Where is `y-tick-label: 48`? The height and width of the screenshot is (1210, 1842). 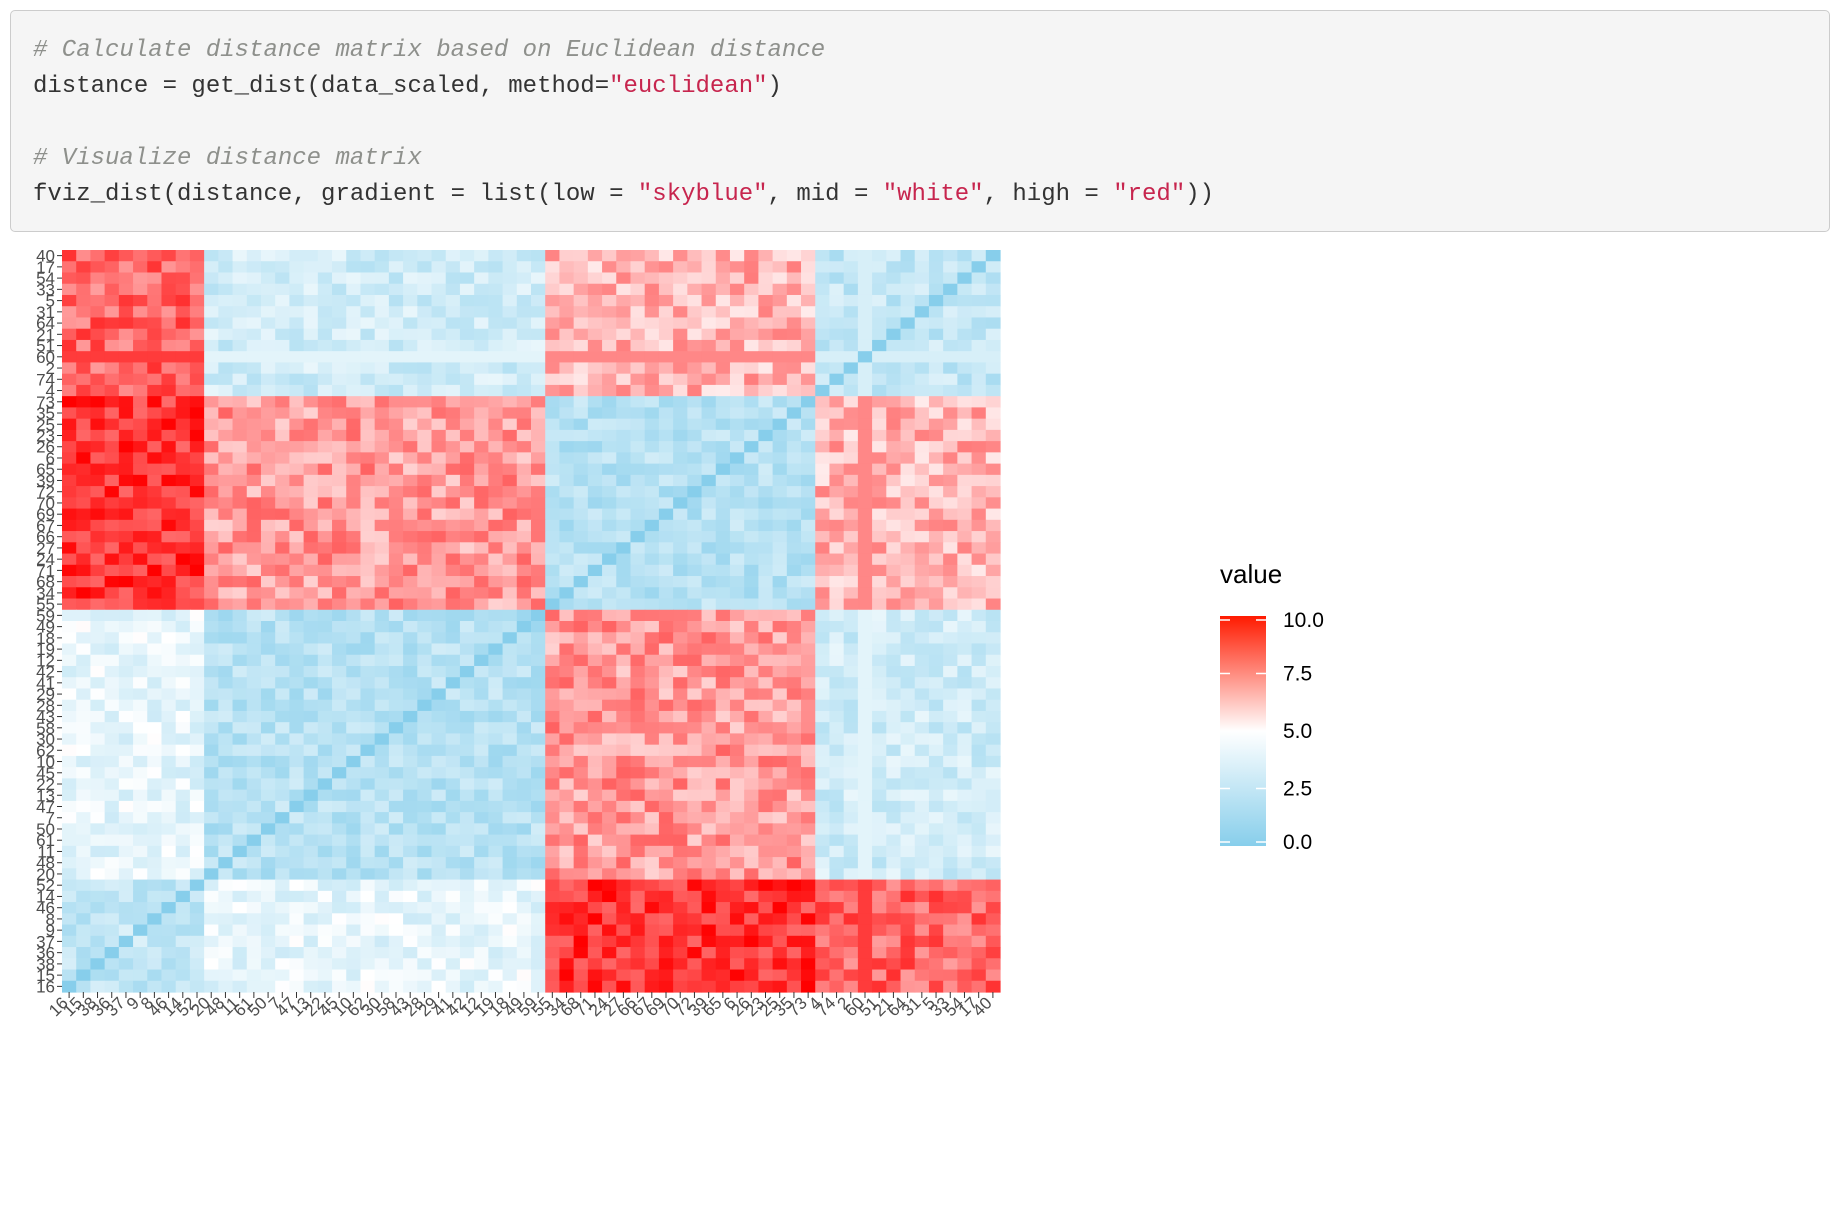 y-tick-label: 48 is located at coordinates (45, 863).